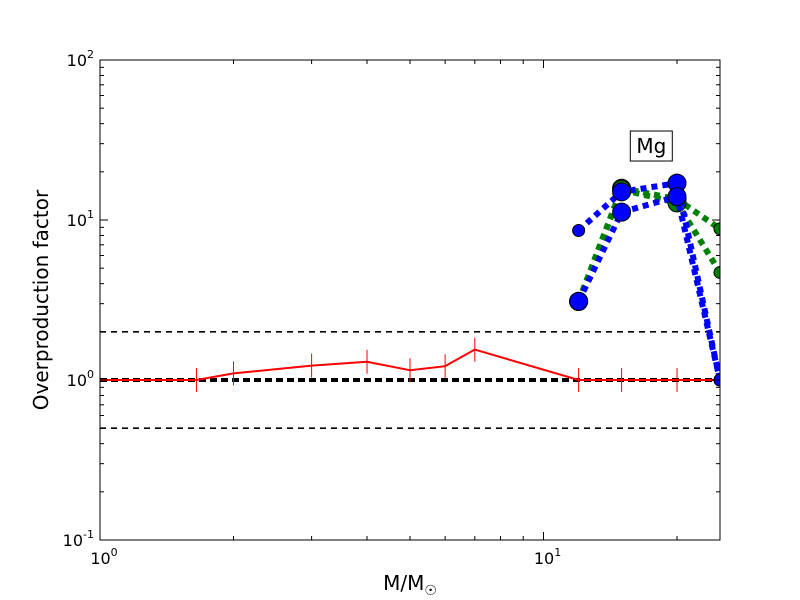 The width and height of the screenshot is (800, 600). What do you see at coordinates (80, 59) in the screenshot?
I see `y-tick-label: 10²` at bounding box center [80, 59].